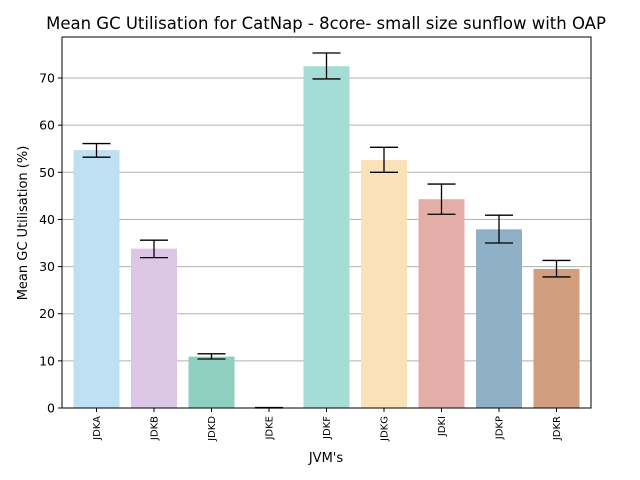 Image resolution: width=640 pixels, height=480 pixels. Describe the element at coordinates (154, 328) in the screenshot. I see `bar-jdkb` at that location.